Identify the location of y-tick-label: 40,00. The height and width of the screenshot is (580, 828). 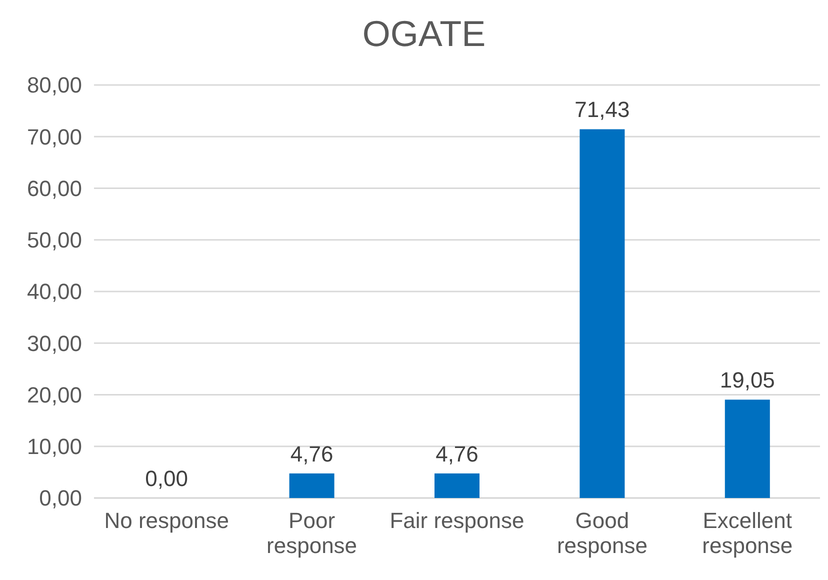
(54, 291).